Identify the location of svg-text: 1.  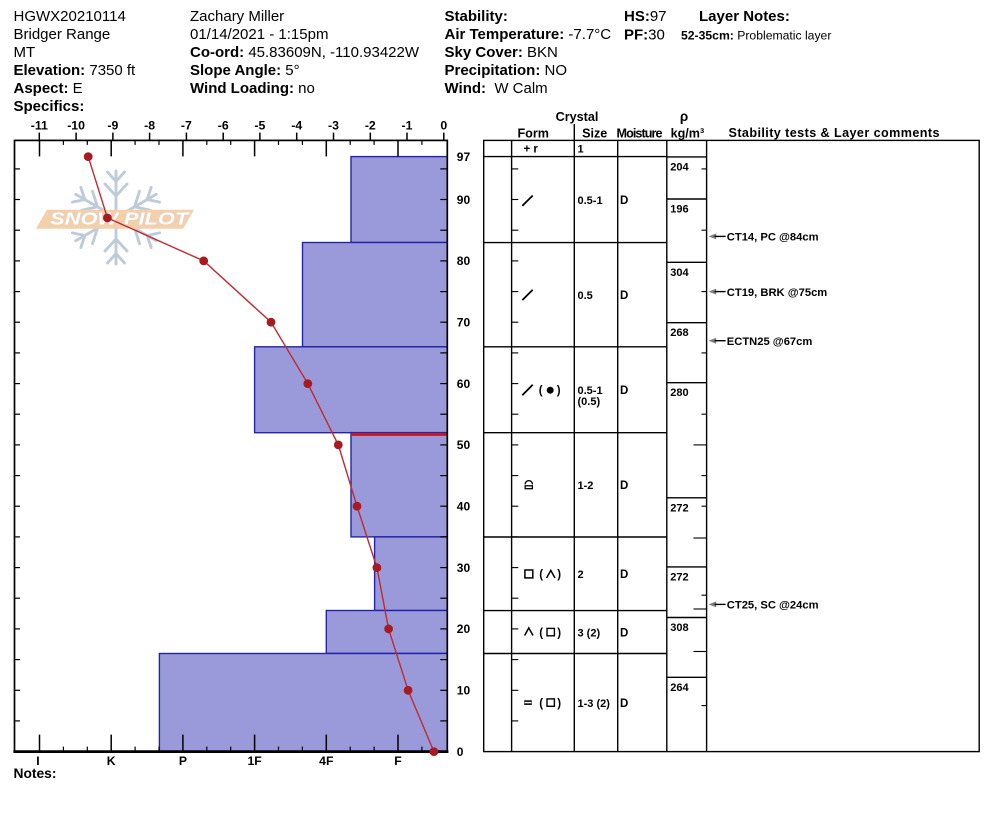
(581, 150).